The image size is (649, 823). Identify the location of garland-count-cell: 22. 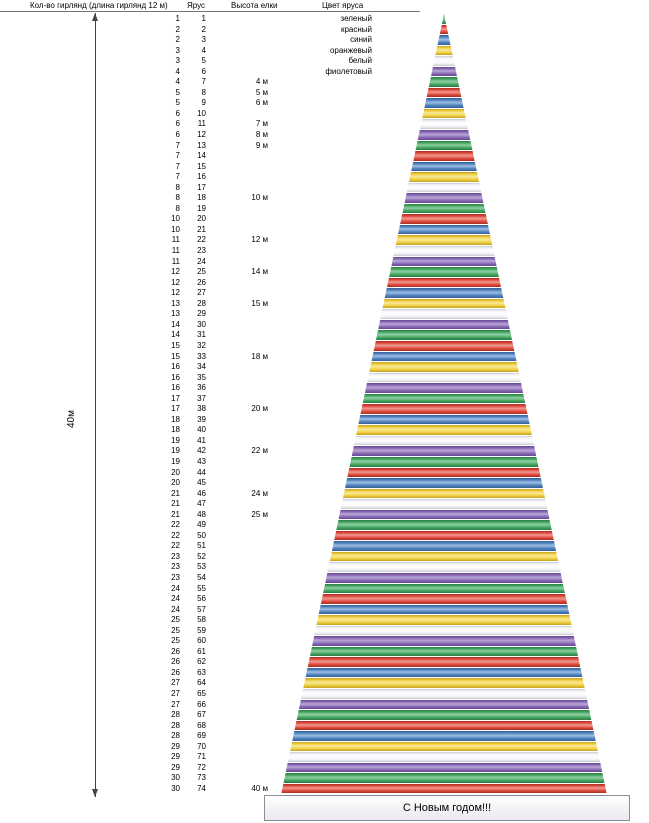
(175, 525).